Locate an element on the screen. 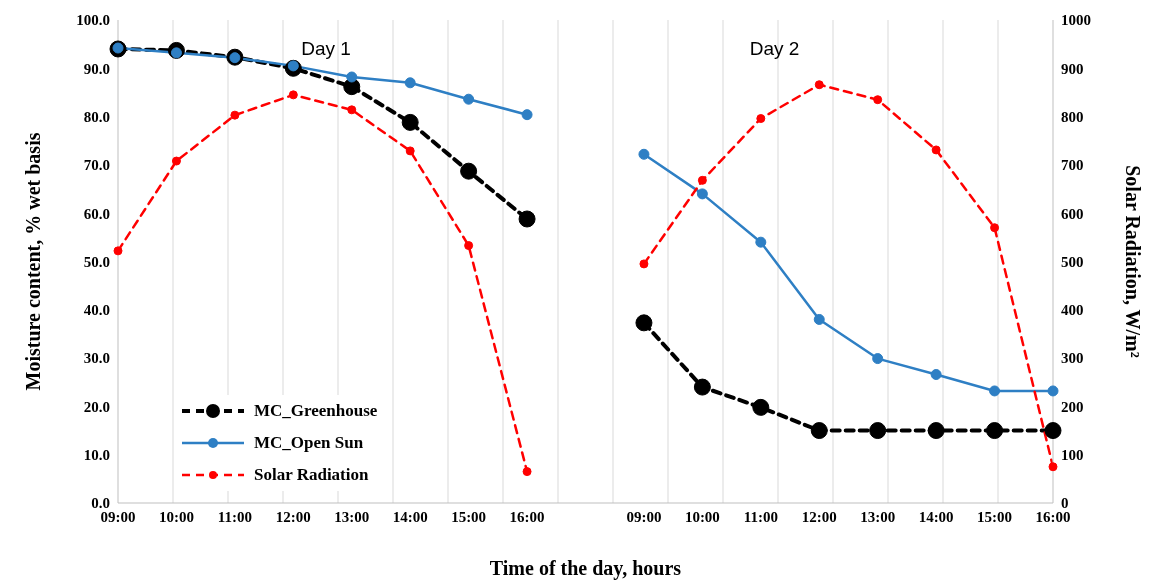 This screenshot has width=1163, height=585. y2-tick-label: 1000 is located at coordinates (1076, 20).